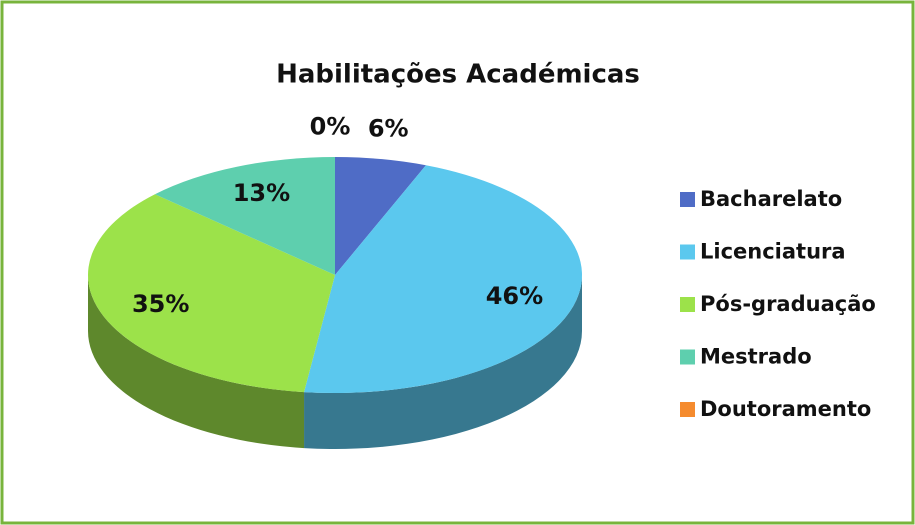  I want to click on legend-label: Licenciatura, so click(773, 252).